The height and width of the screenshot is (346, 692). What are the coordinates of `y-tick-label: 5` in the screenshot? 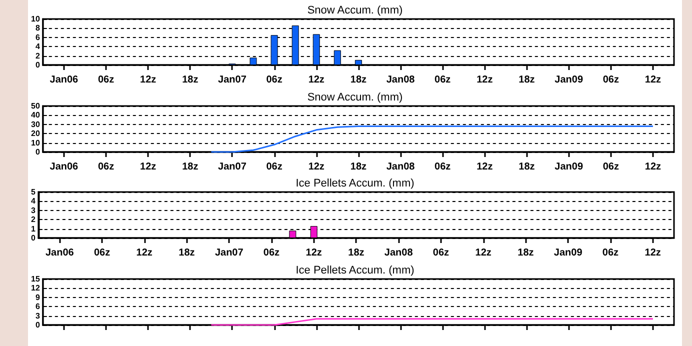 It's located at (33, 192).